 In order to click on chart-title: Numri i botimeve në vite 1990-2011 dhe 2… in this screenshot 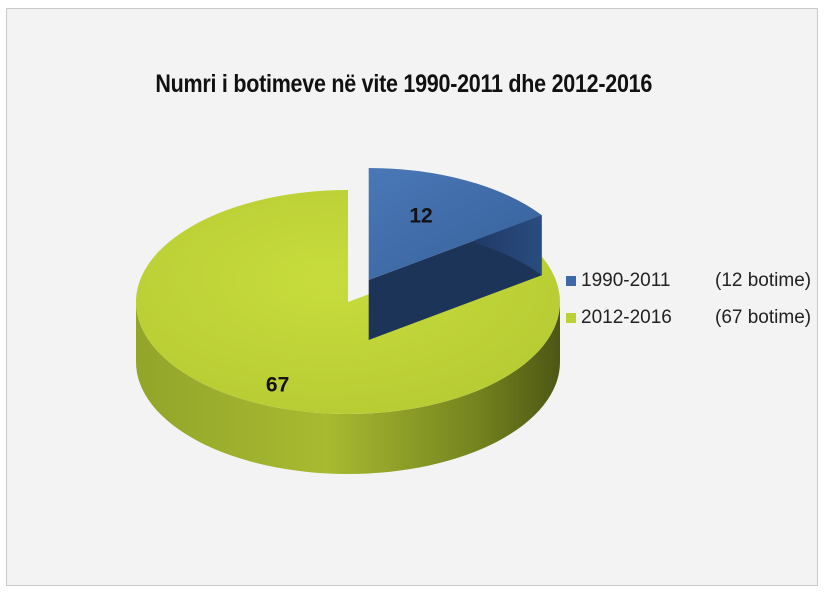, I will do `click(404, 84)`.